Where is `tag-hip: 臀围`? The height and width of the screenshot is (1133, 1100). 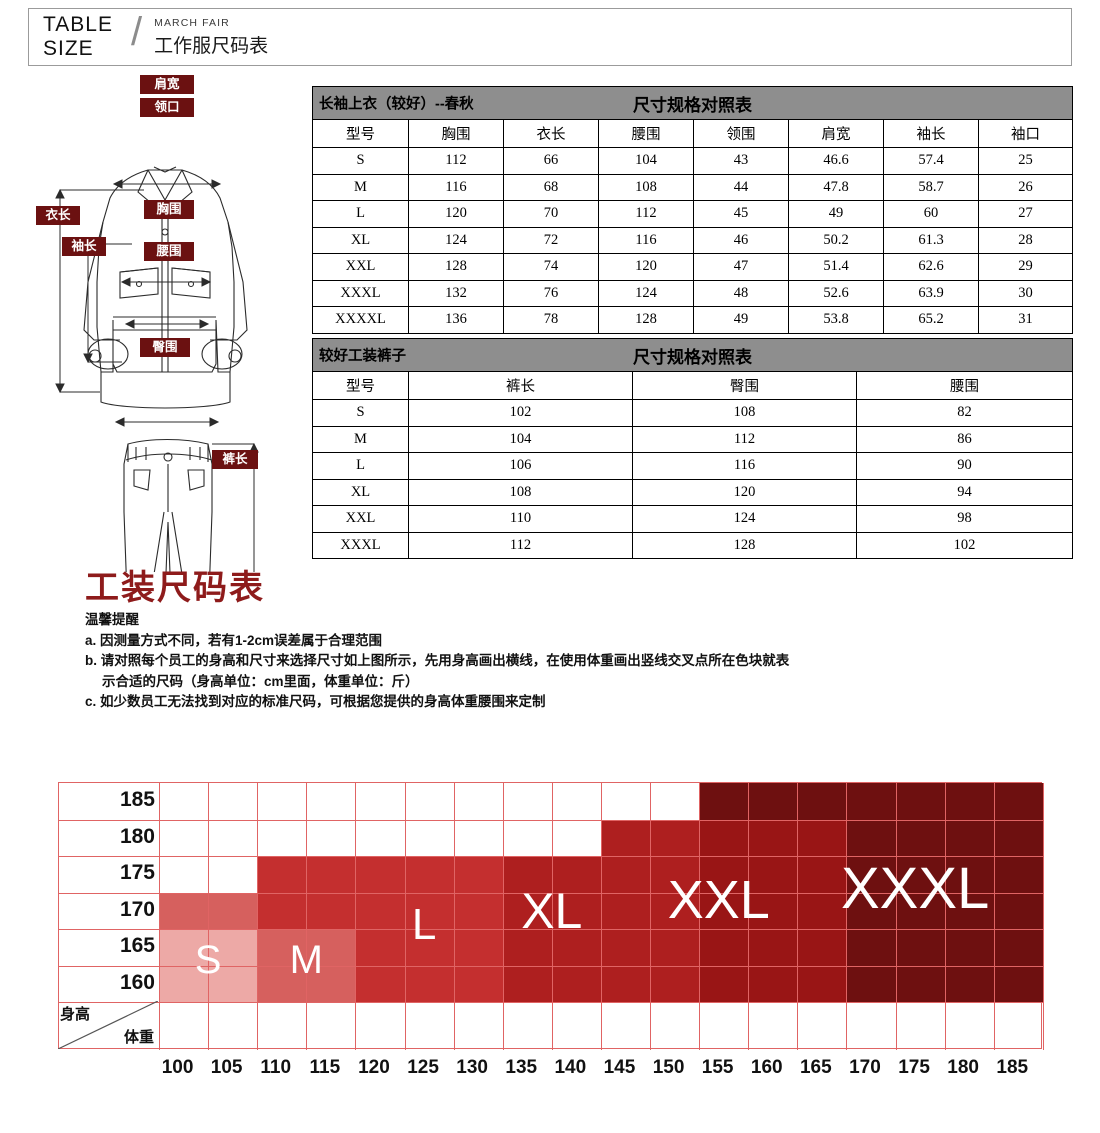 tag-hip: 臀围 is located at coordinates (165, 347).